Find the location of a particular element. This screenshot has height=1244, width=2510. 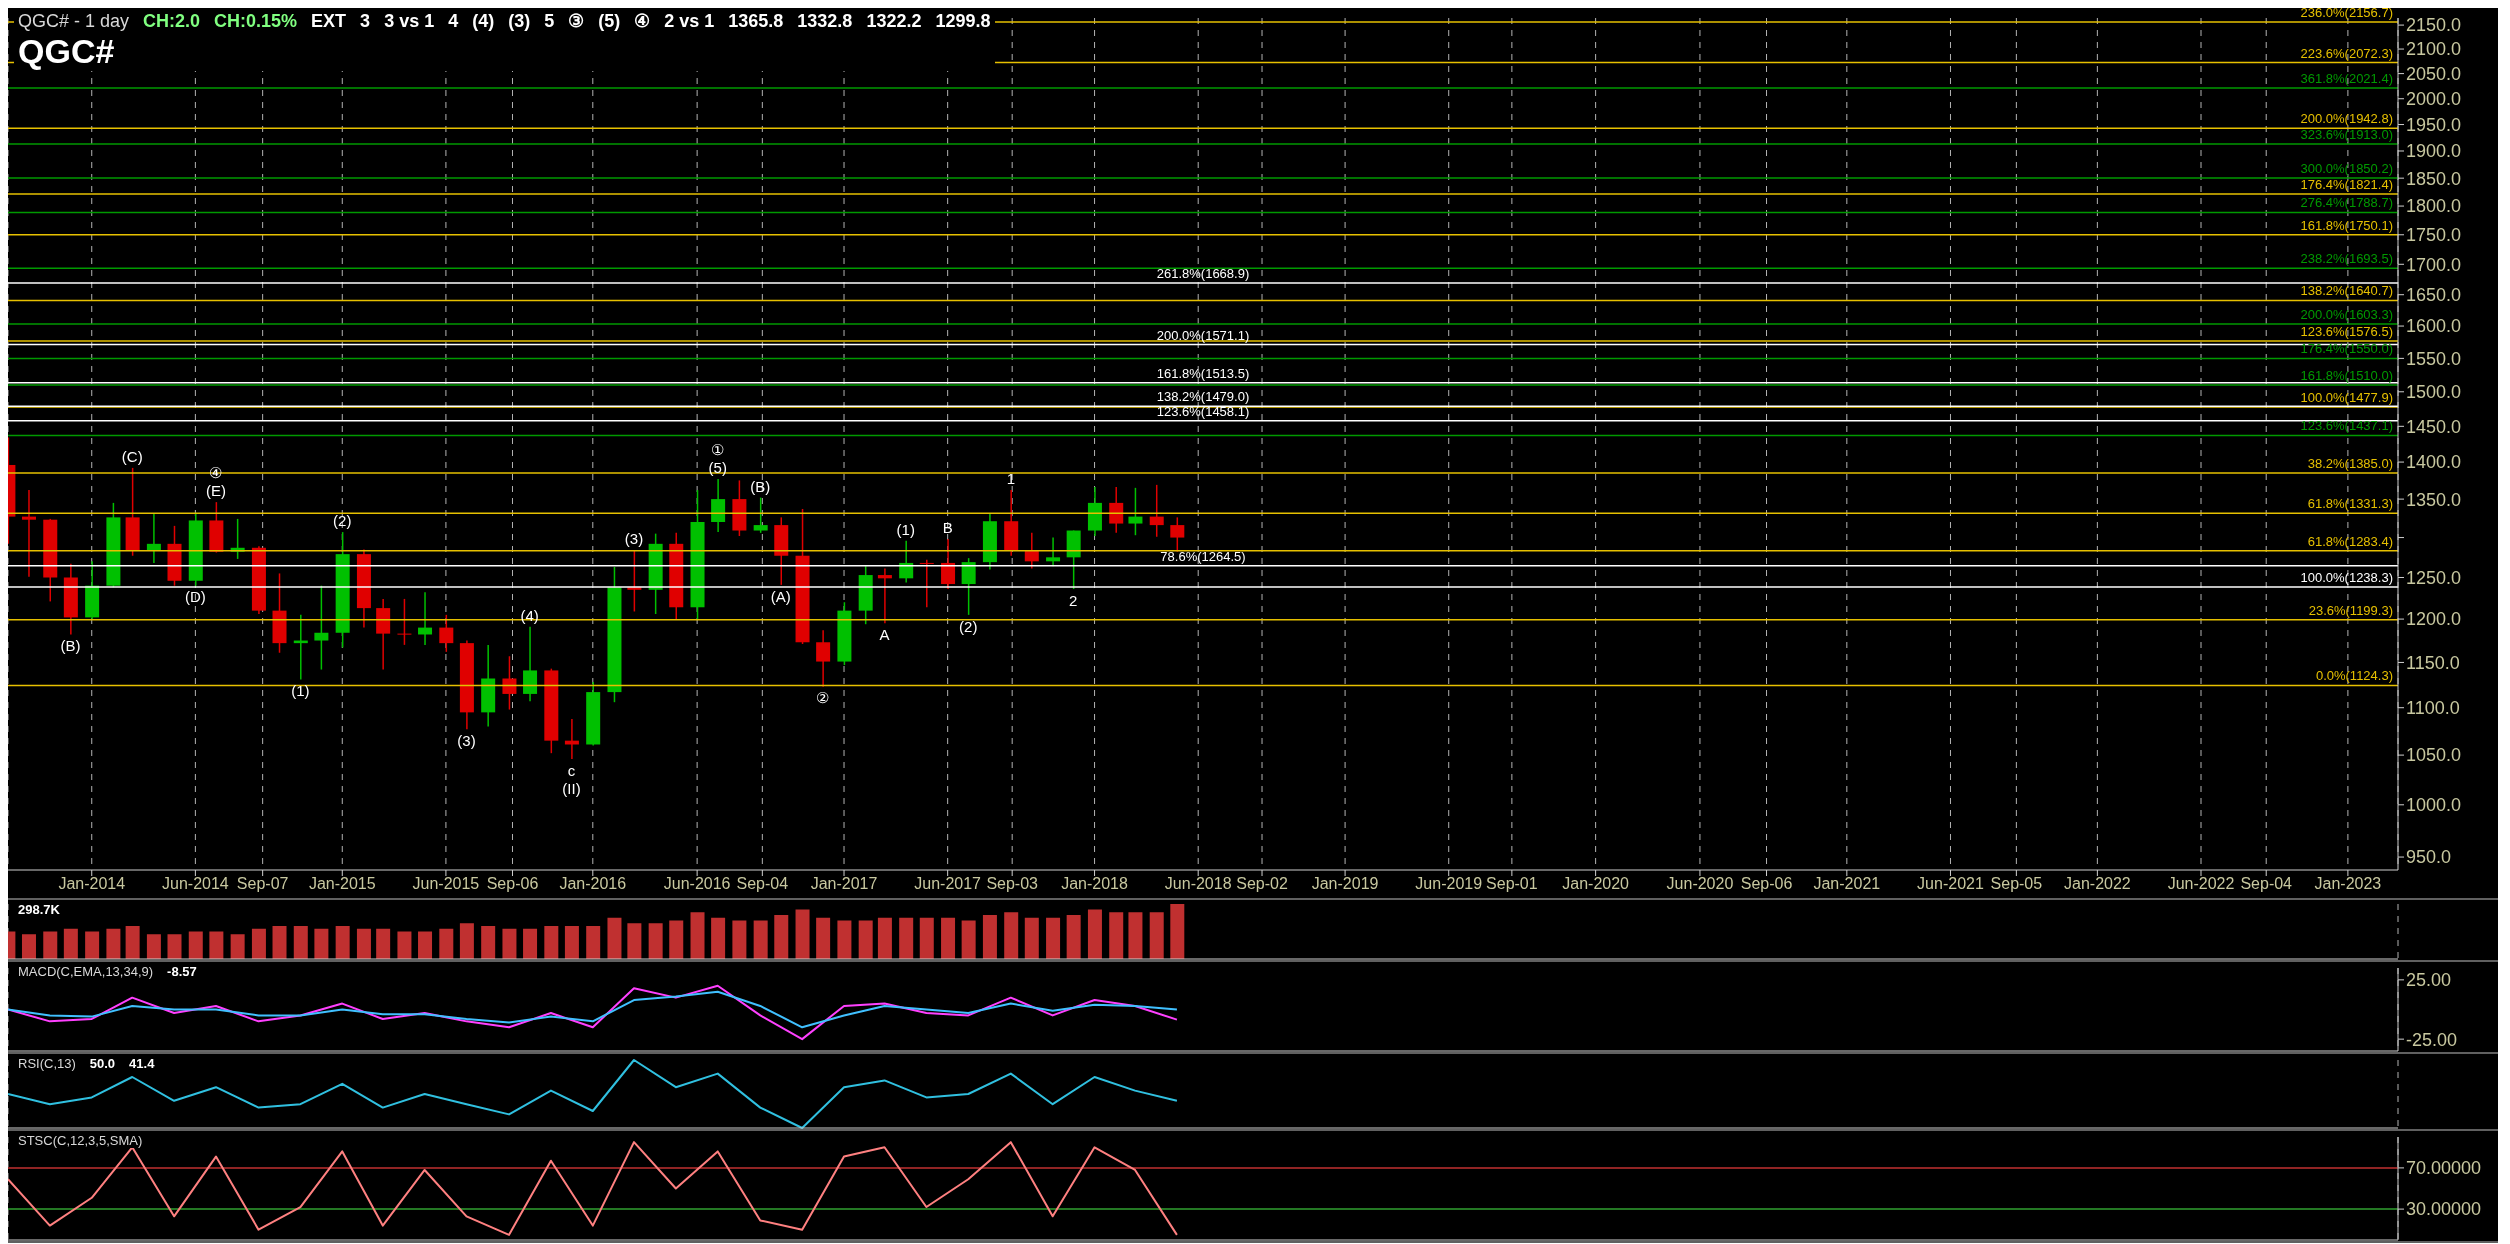

ref-line-label: 176.4%(1550.0) is located at coordinates (2346, 349).